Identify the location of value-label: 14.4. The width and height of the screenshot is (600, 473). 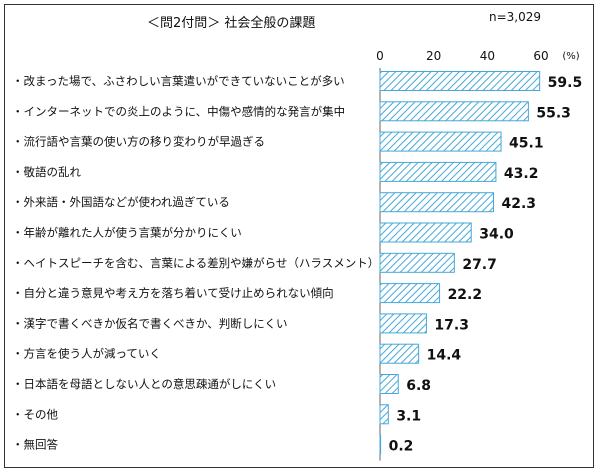
(444, 356).